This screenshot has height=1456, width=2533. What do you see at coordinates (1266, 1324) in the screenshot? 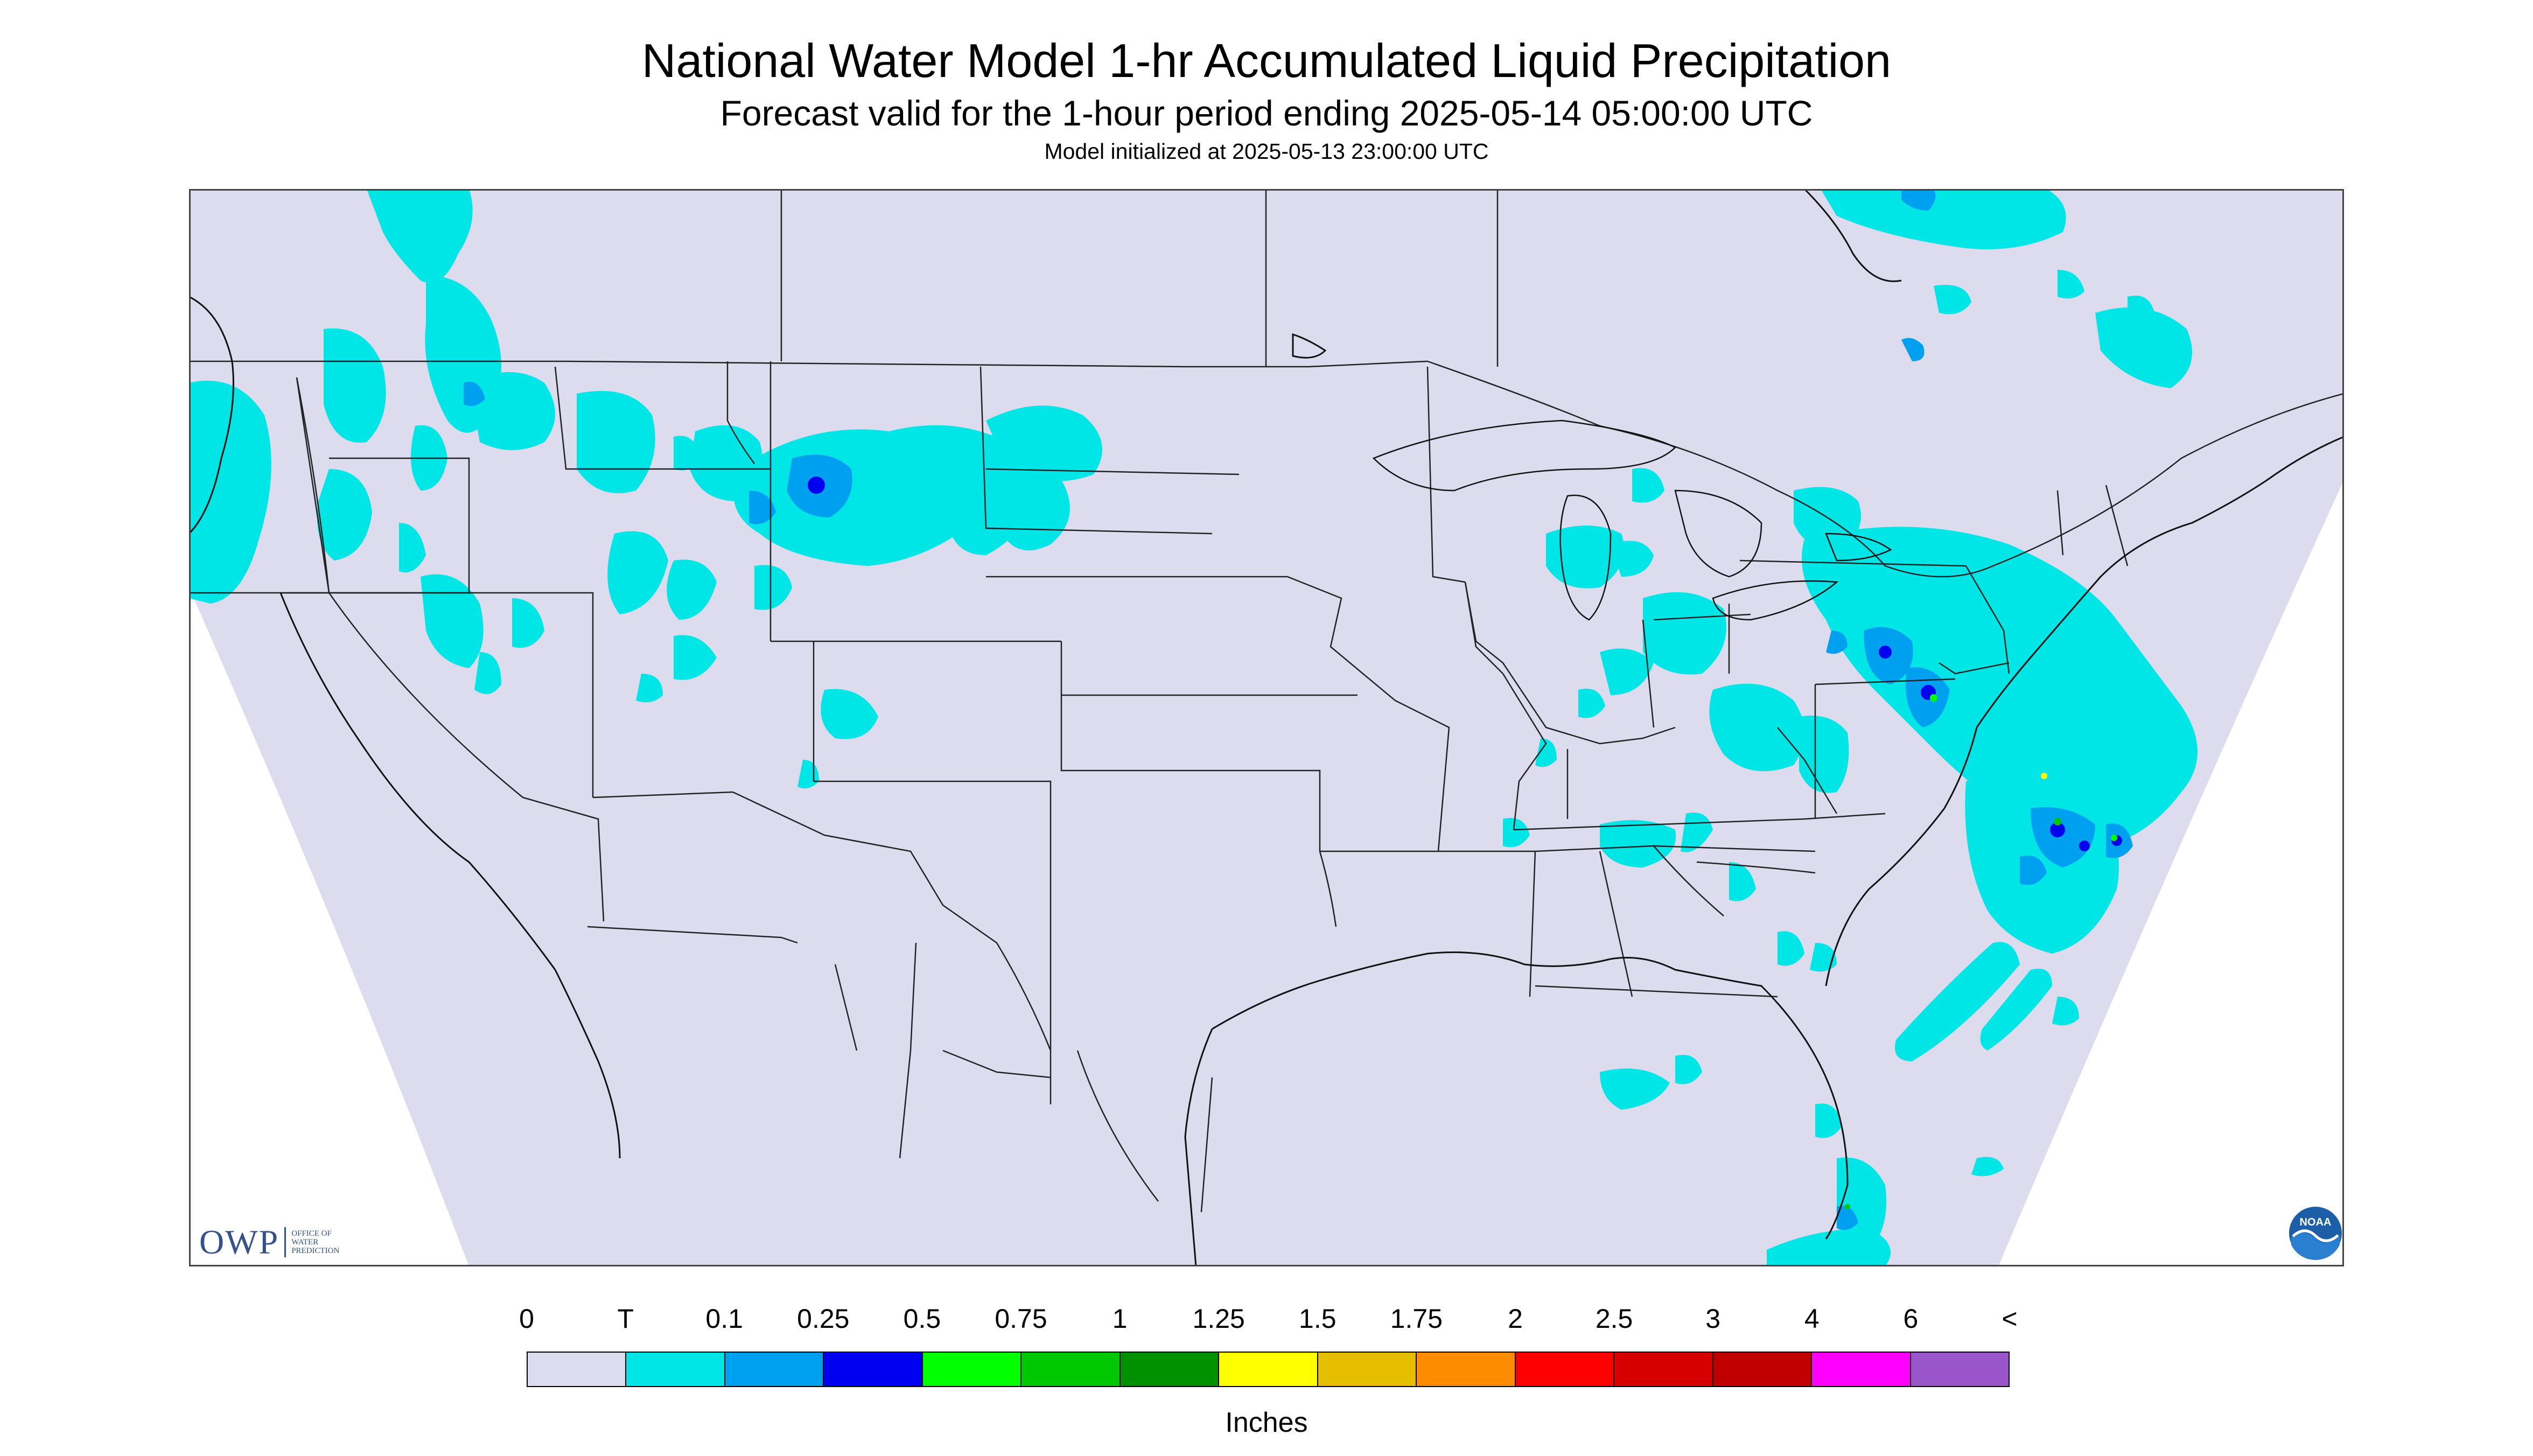
I see `legend-labels: 0 T 0.1 0.25 0.5 0.75 1 1.25 1.5 1.75 2 2.5 3 4 6 <` at bounding box center [1266, 1324].